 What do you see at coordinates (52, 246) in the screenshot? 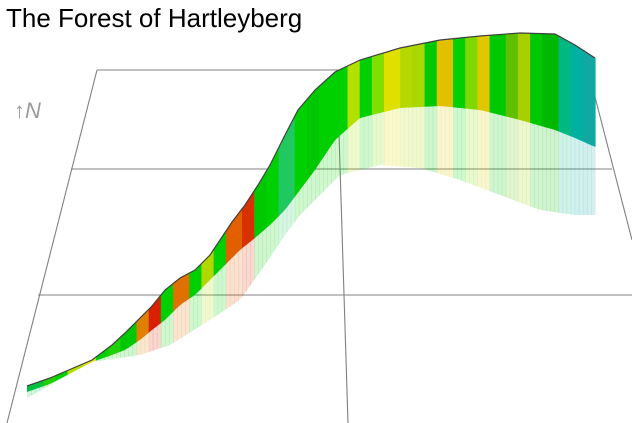
I see `grid-line` at bounding box center [52, 246].